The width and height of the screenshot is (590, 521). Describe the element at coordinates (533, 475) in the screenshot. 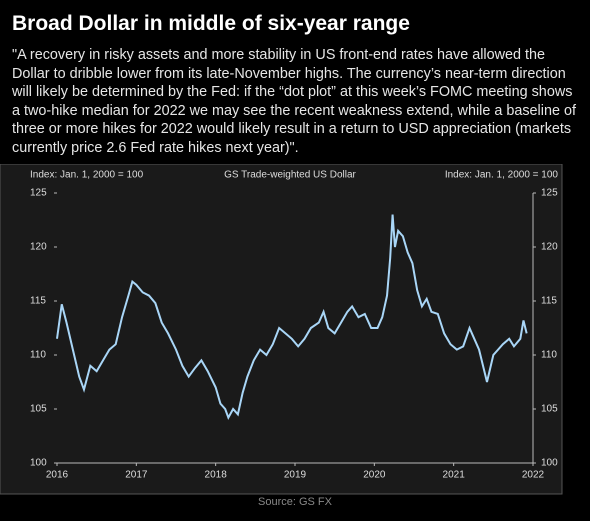

I see `x-tick-label: 2022` at that location.